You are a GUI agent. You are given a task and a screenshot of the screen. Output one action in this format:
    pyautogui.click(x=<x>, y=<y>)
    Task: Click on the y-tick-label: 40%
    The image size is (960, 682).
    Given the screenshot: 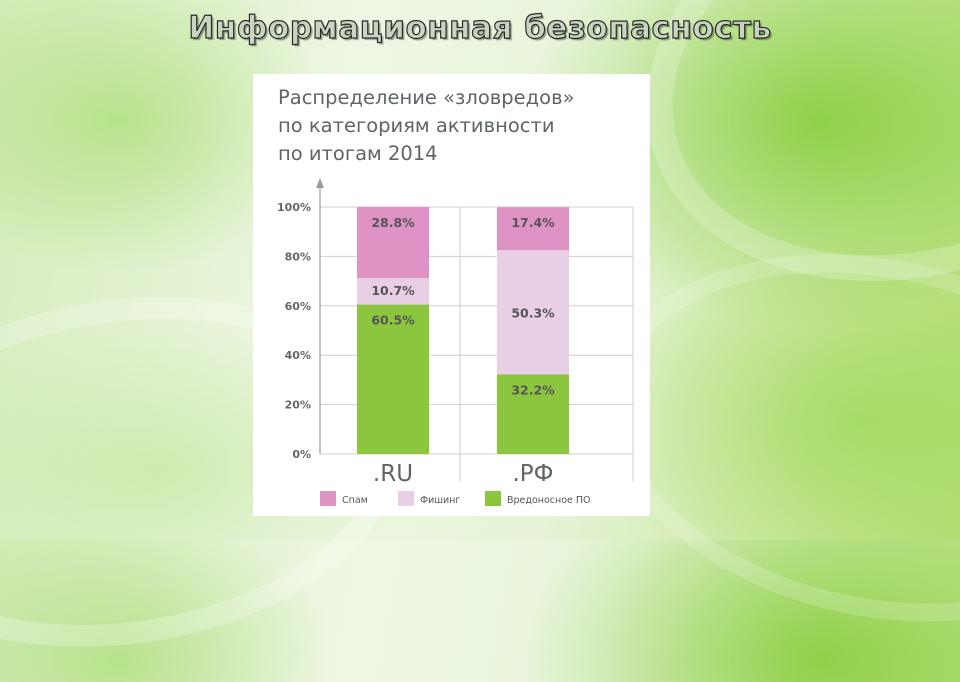 What is the action you would take?
    pyautogui.click(x=298, y=355)
    